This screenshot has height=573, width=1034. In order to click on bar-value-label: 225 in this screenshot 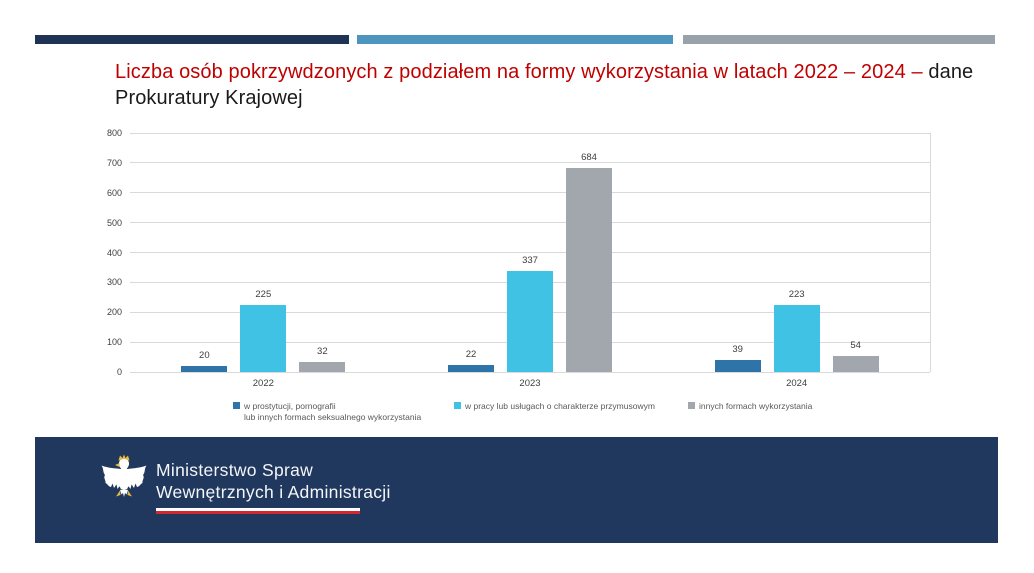, I will do `click(263, 294)`.